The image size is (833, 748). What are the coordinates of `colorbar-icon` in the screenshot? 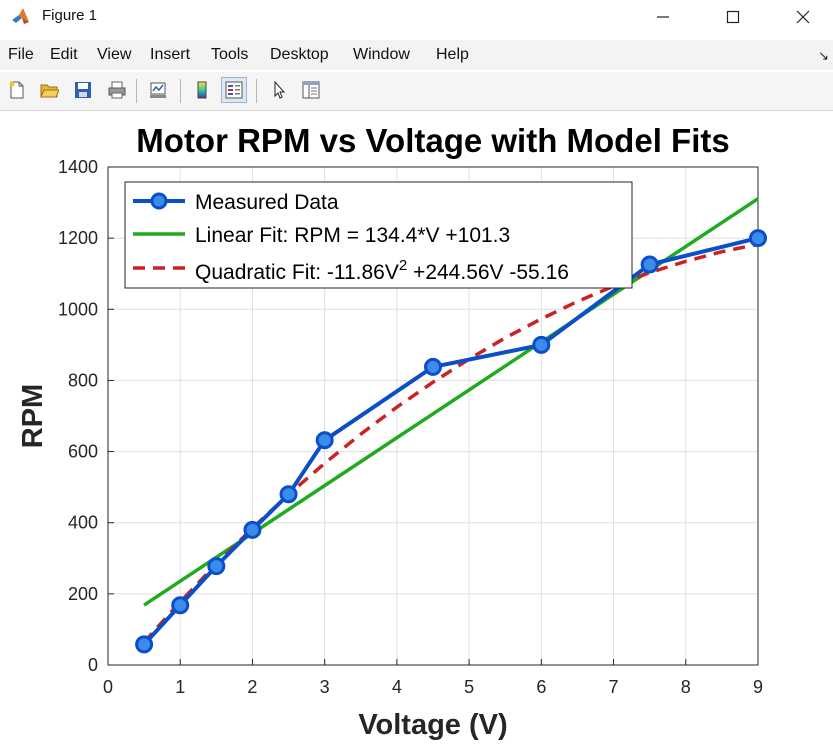 It's located at (202, 90).